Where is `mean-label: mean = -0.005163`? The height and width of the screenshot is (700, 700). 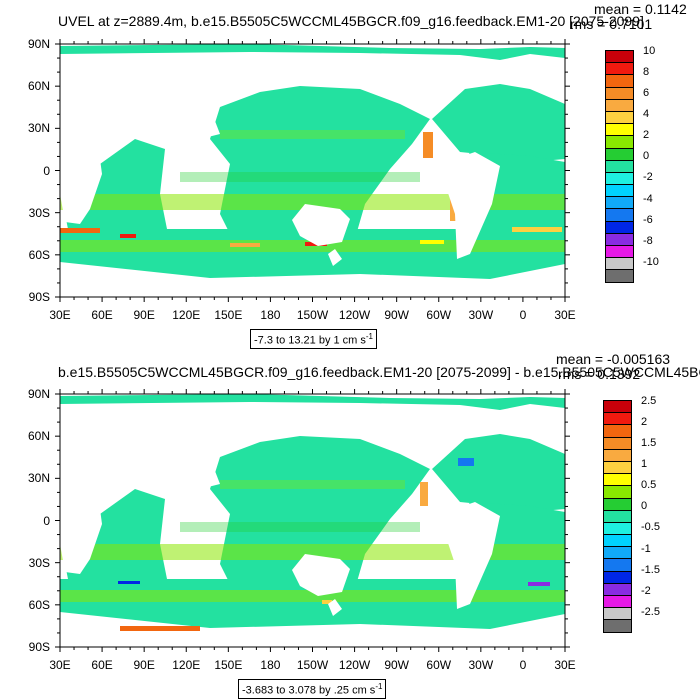 mean-label: mean = -0.005163 is located at coordinates (613, 359).